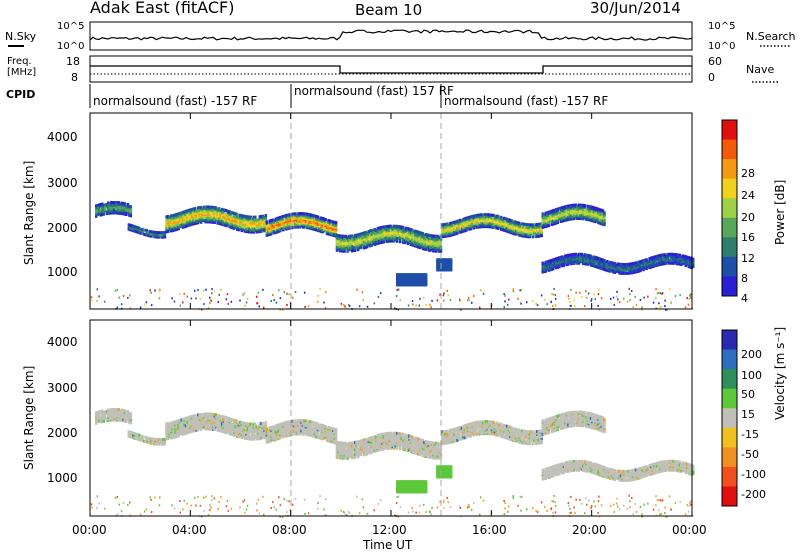 The image size is (800, 554). I want to click on noise-search-label: N.Search, so click(771, 36).